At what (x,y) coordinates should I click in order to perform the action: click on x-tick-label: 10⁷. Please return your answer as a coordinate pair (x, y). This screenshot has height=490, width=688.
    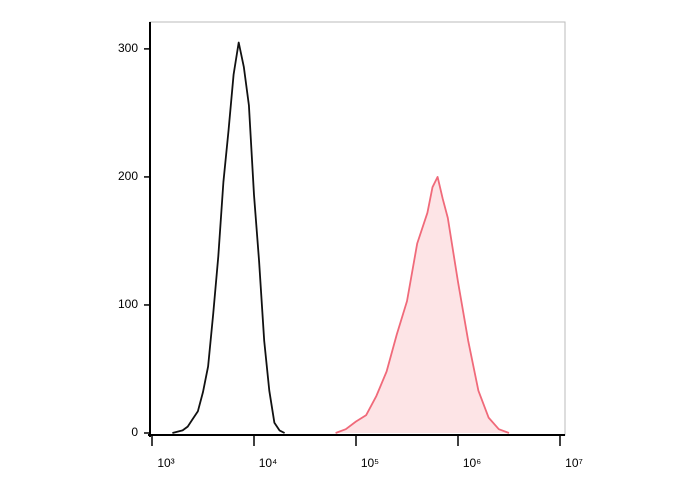
    Looking at the image, I should click on (574, 463).